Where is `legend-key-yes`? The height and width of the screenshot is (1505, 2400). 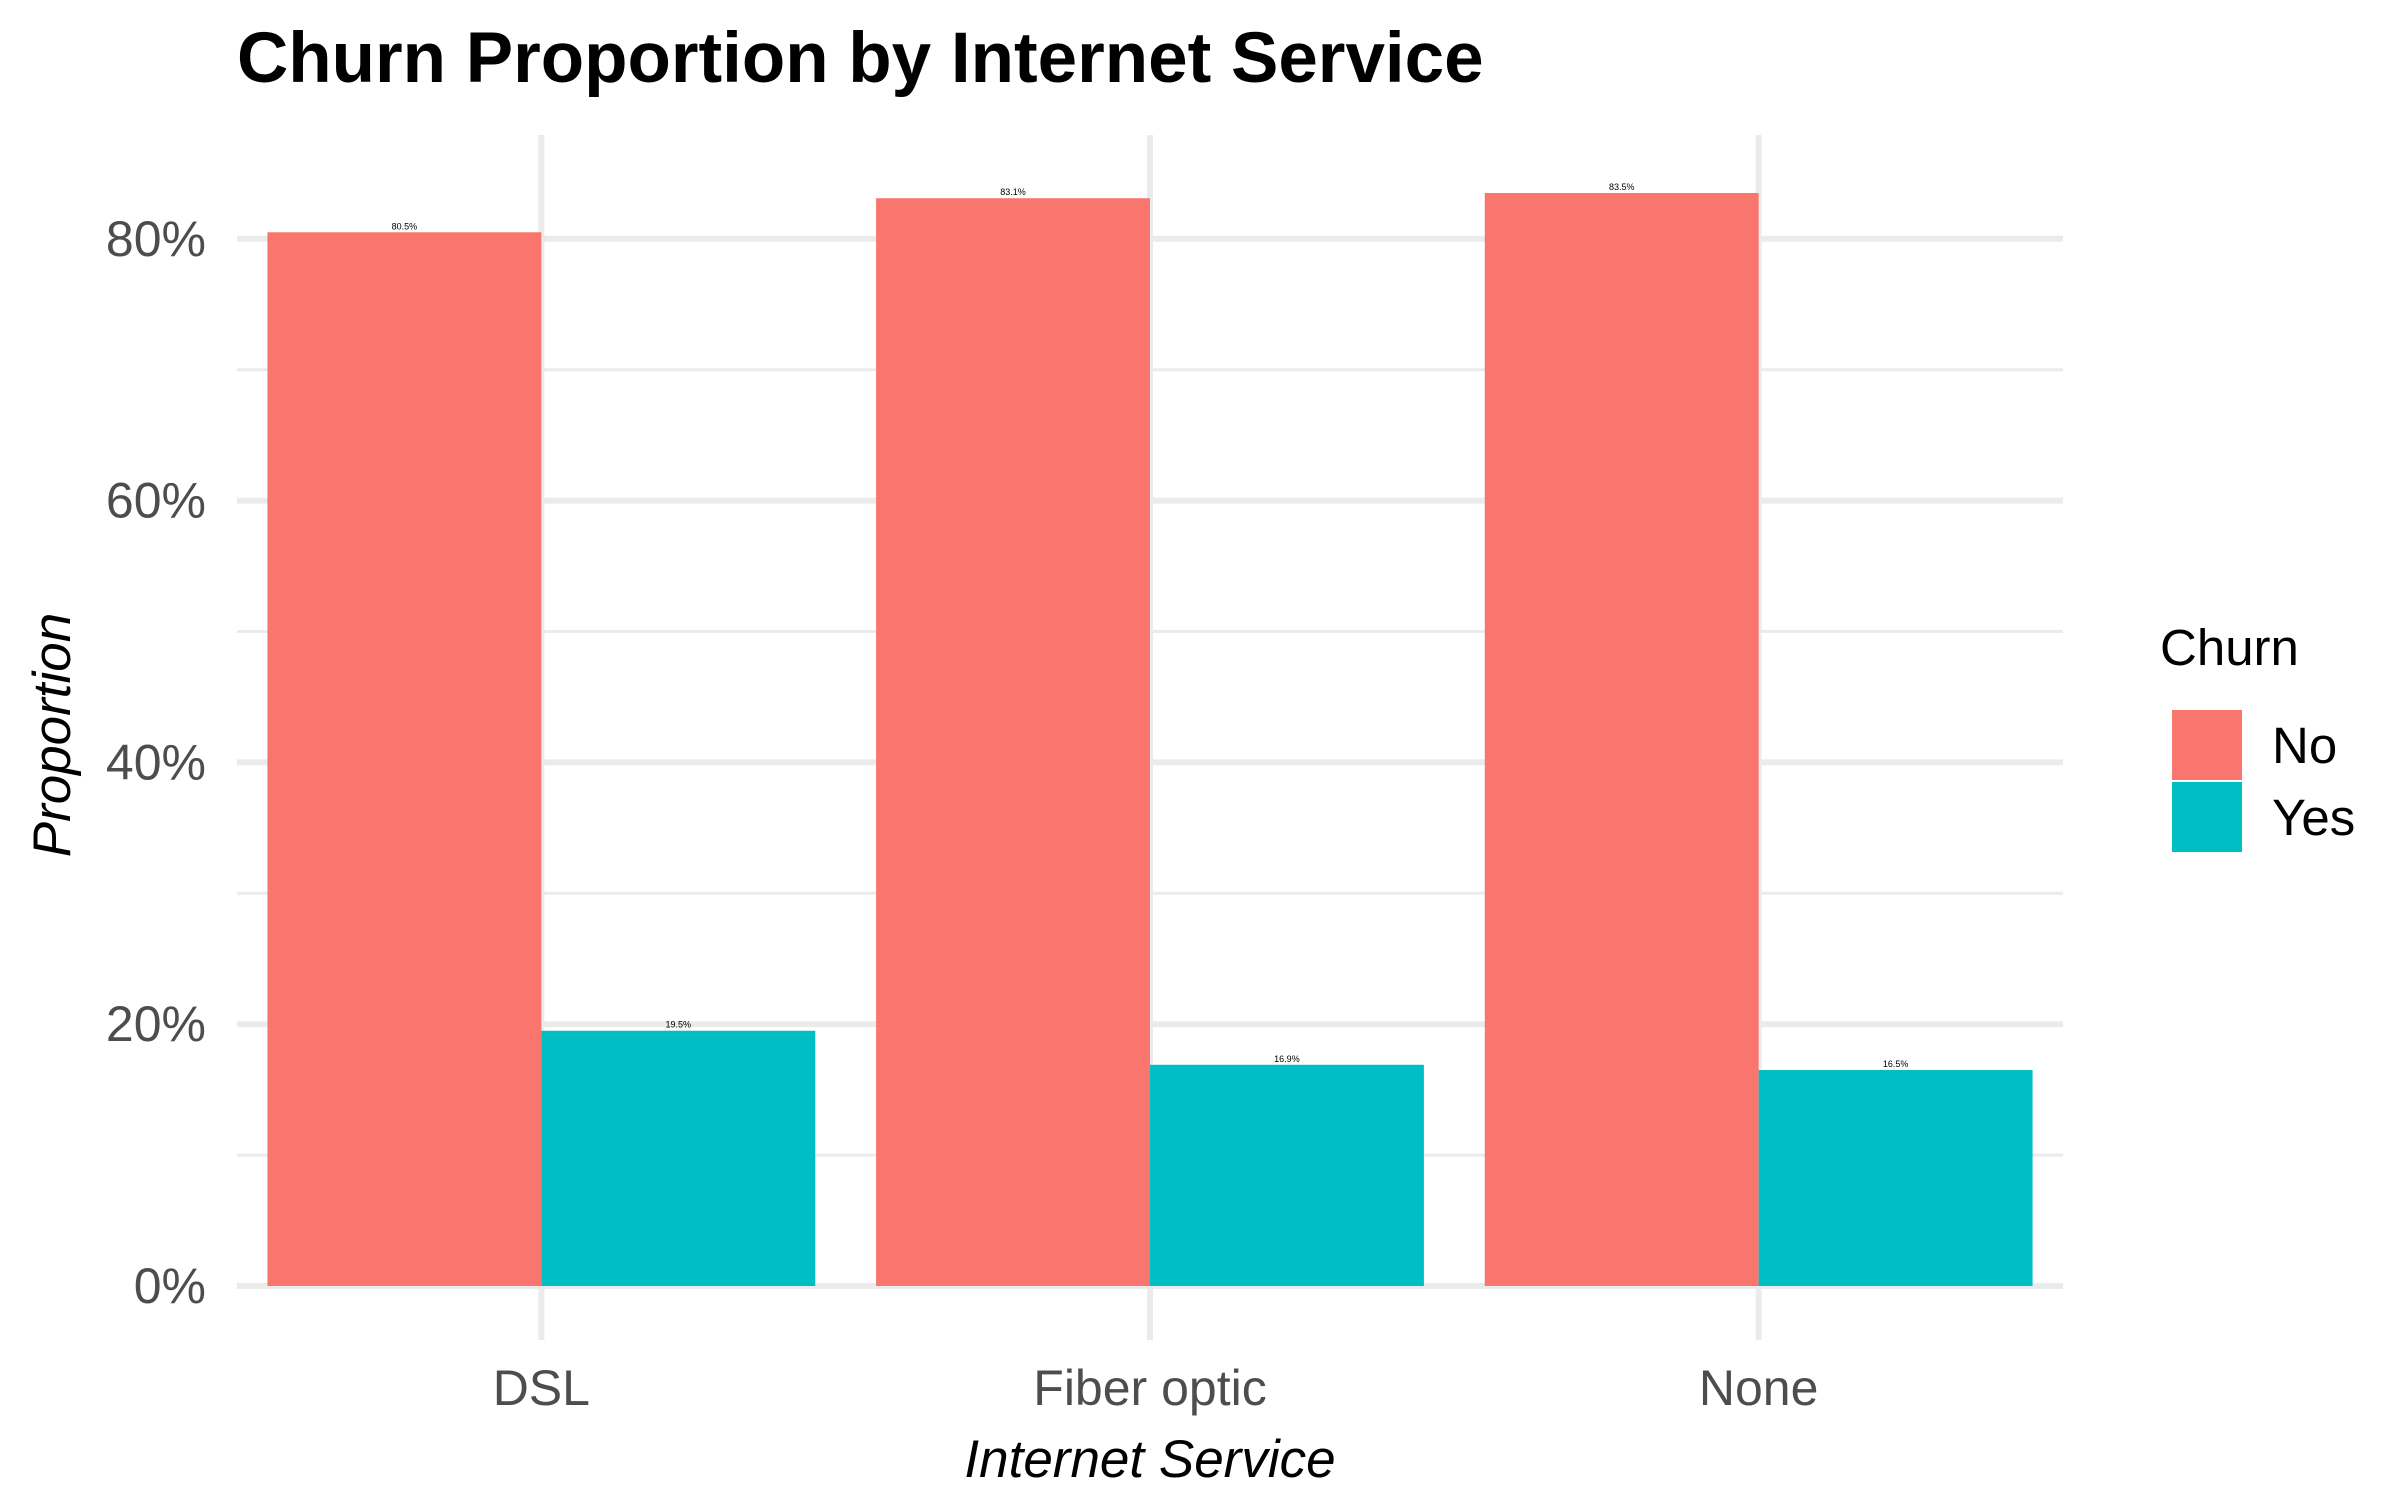
legend-key-yes is located at coordinates (2207, 817).